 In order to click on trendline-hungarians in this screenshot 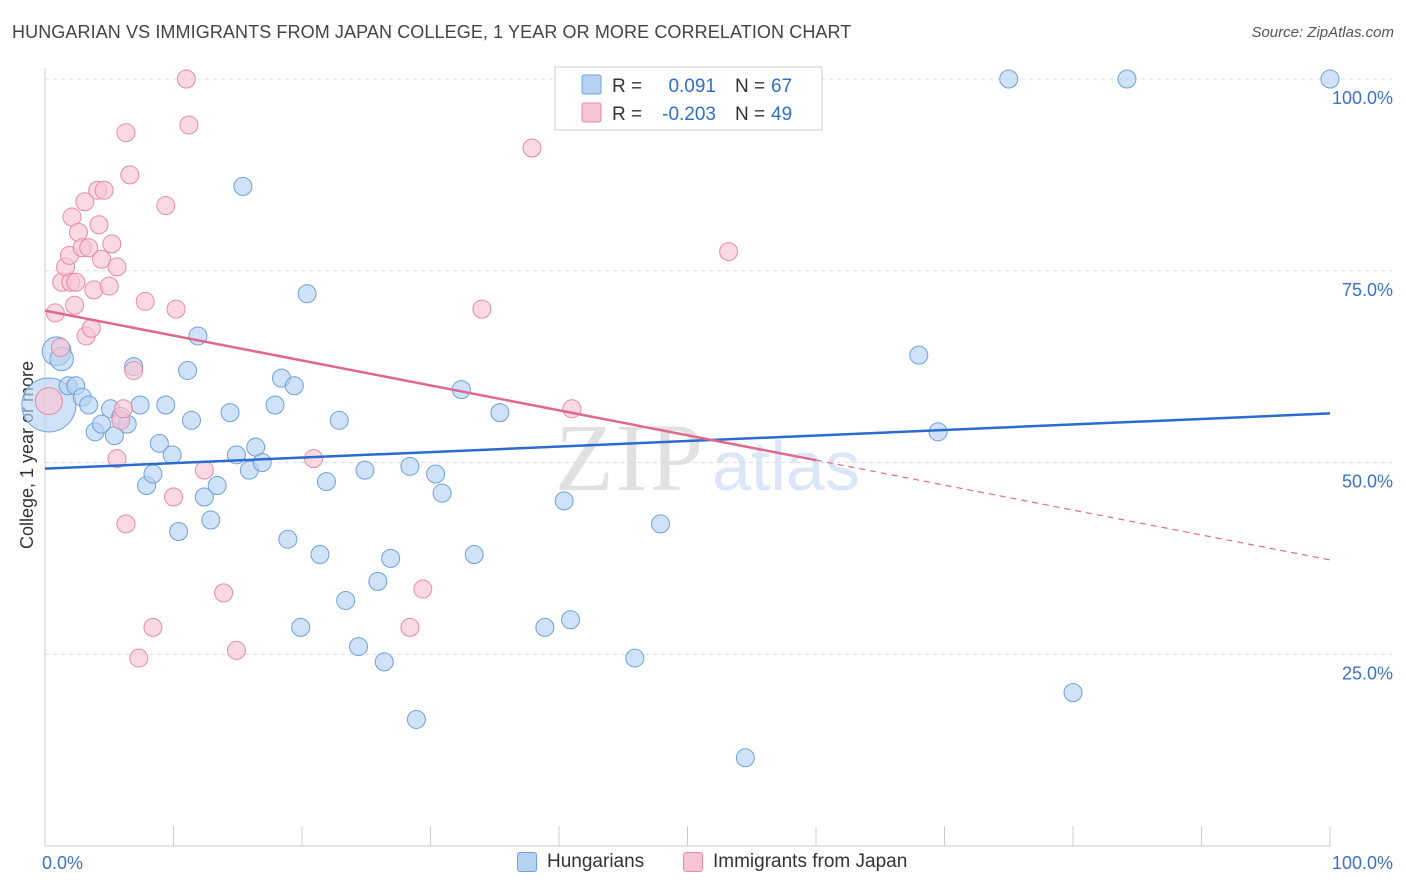, I will do `click(687, 441)`.